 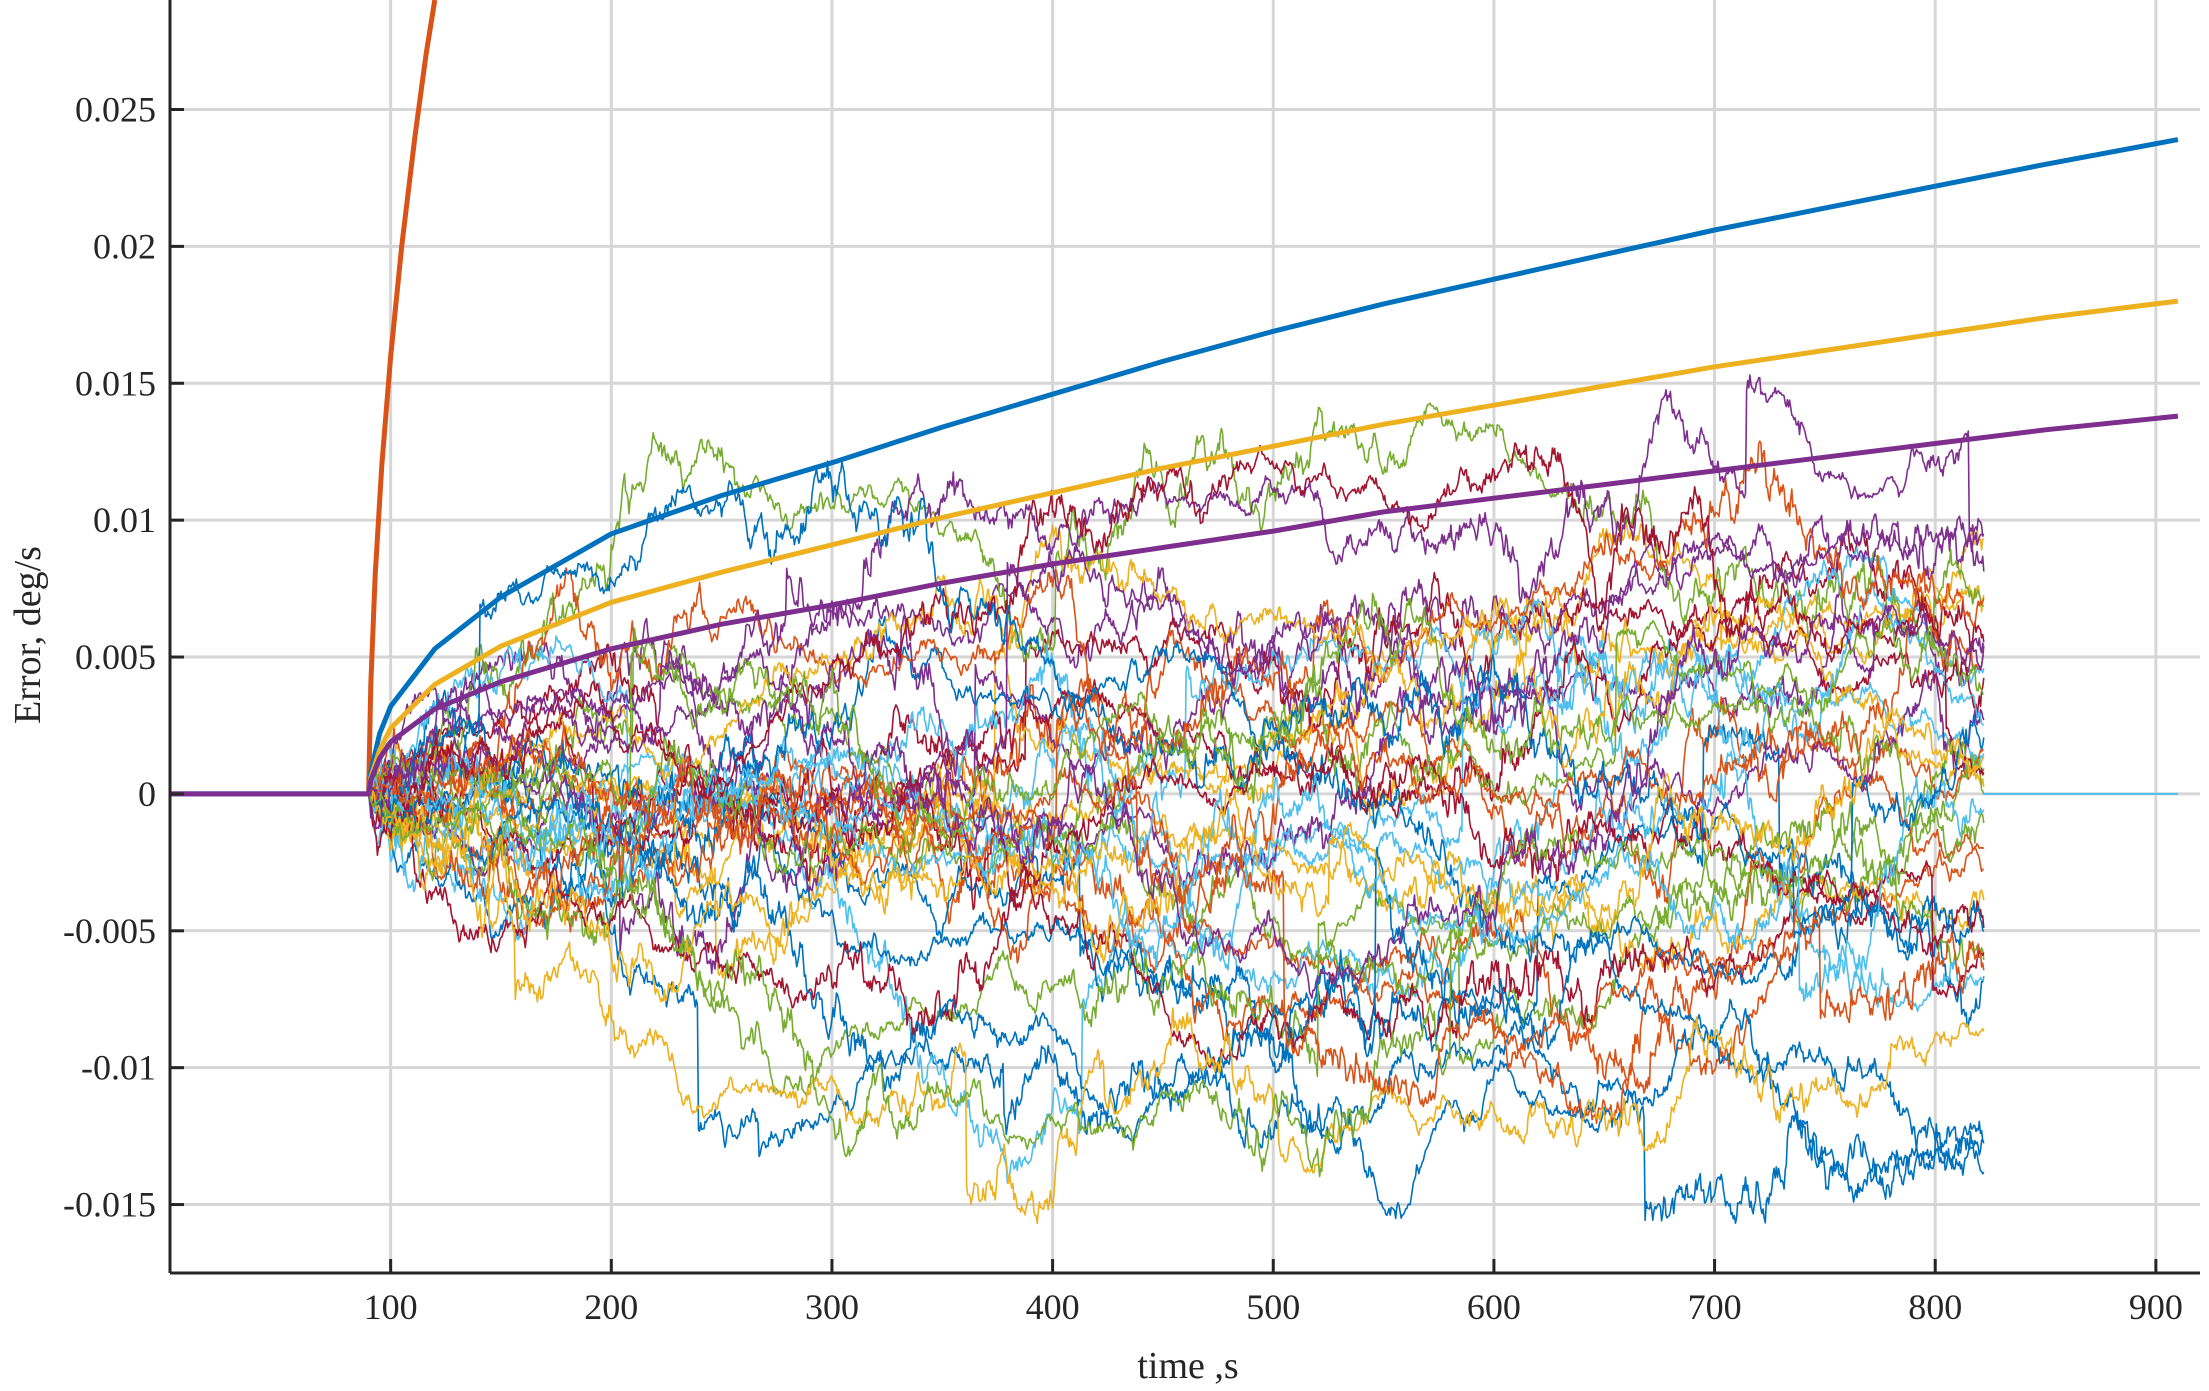 What do you see at coordinates (611, 1307) in the screenshot?
I see `x-tick-label-200: 200` at bounding box center [611, 1307].